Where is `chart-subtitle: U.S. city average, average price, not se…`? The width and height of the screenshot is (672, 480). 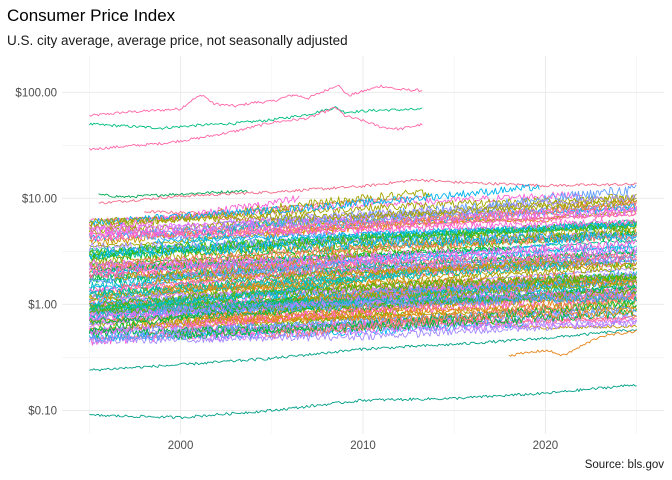 chart-subtitle: U.S. city average, average price, not se… is located at coordinates (177, 40).